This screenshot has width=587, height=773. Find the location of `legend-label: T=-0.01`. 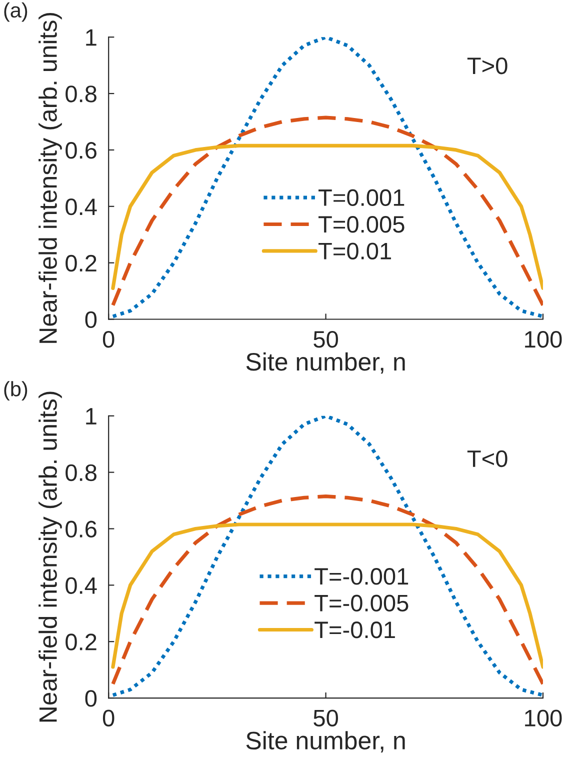

legend-label: T=-0.01 is located at coordinates (354, 630).